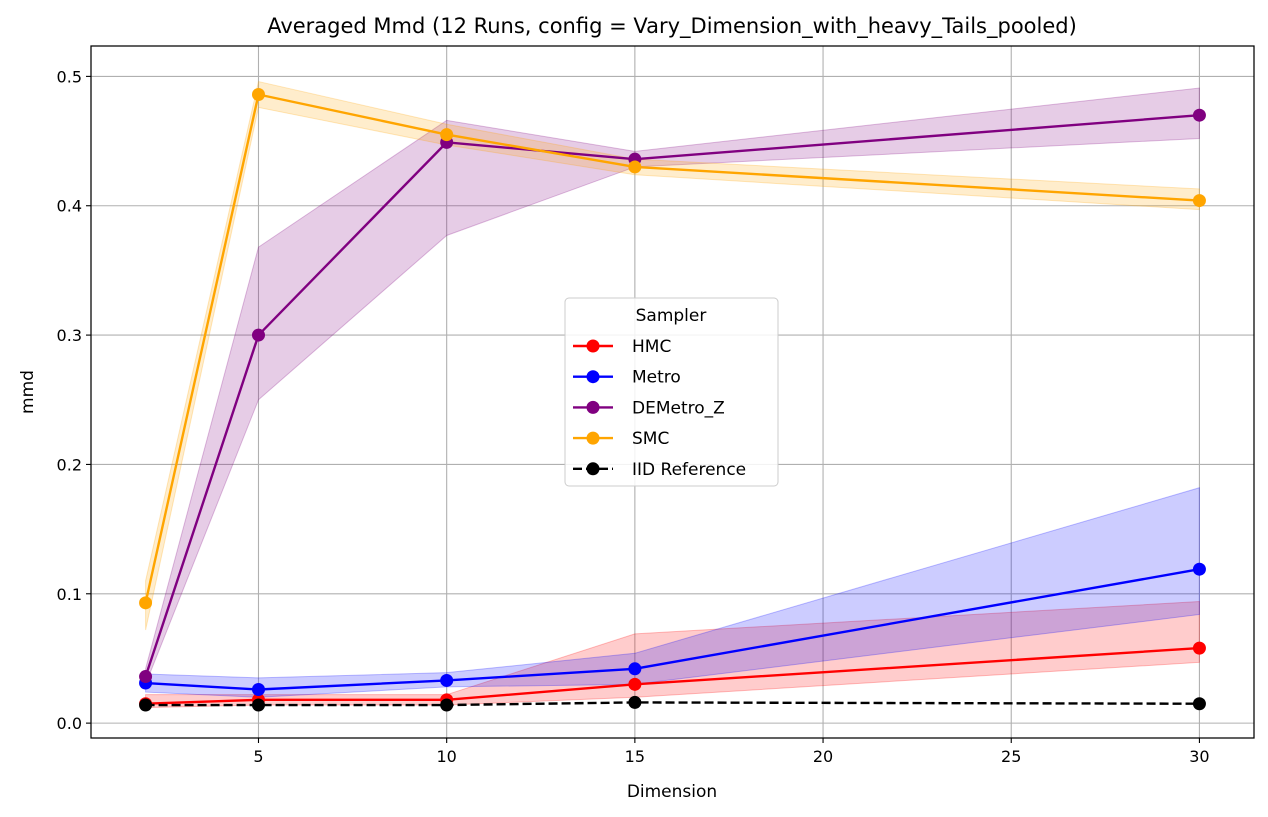 The image size is (1268, 817). I want to click on x-tick-label: 25, so click(1011, 756).